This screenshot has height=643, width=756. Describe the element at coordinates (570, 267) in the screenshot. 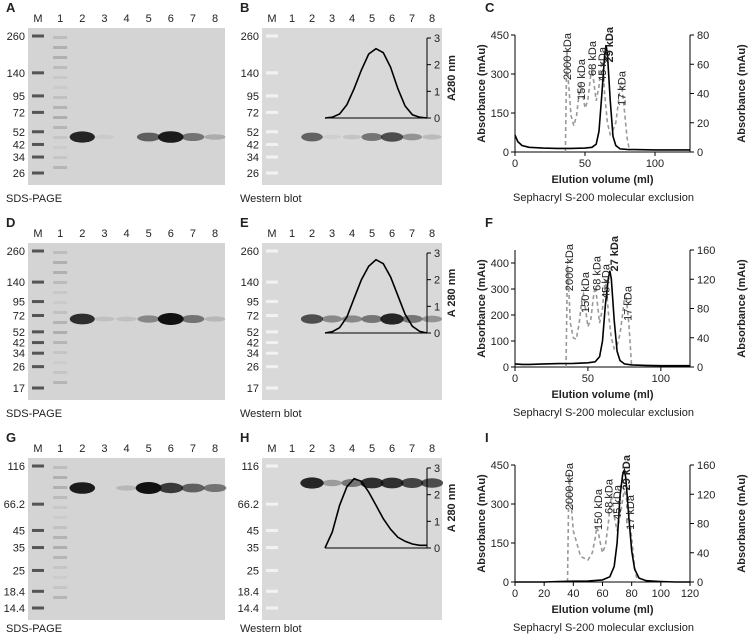

I see `annotation: 2000 kDa` at that location.